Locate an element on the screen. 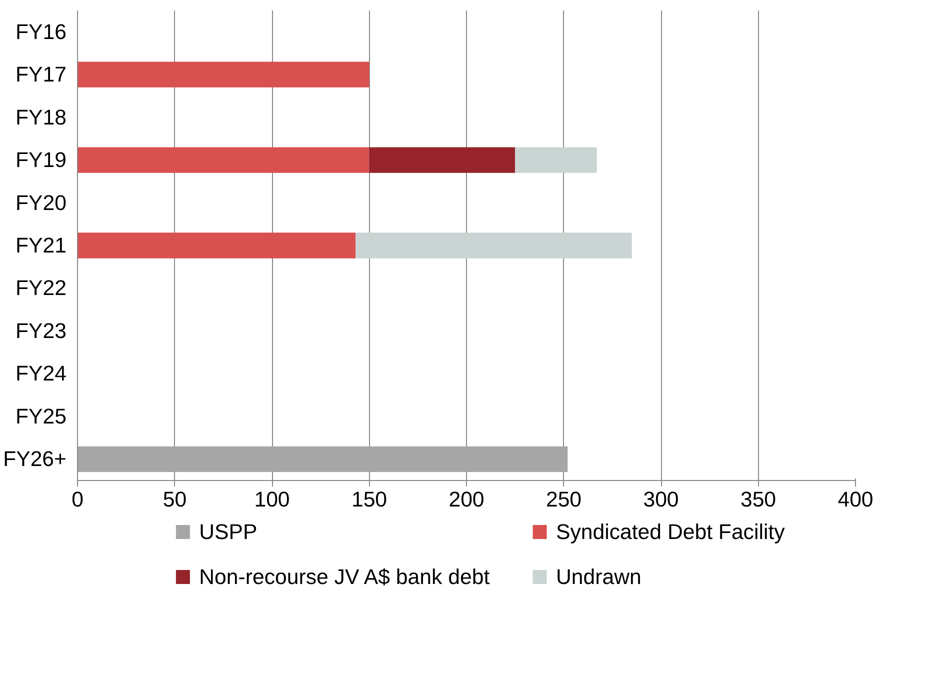 The height and width of the screenshot is (690, 930). y-tick-label: FY21 is located at coordinates (41, 246).